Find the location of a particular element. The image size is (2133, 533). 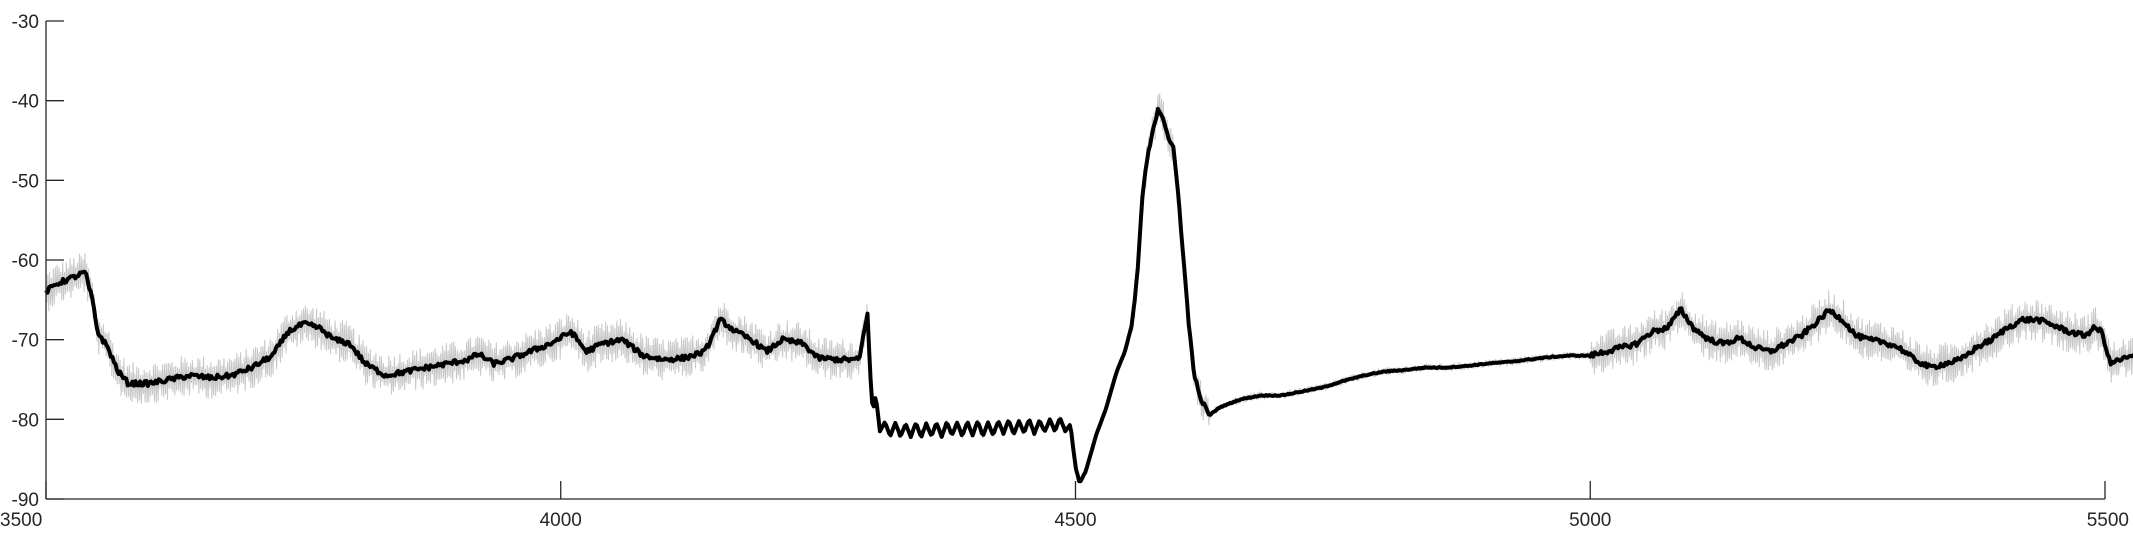

x-tick-label: 4000 is located at coordinates (561, 520).